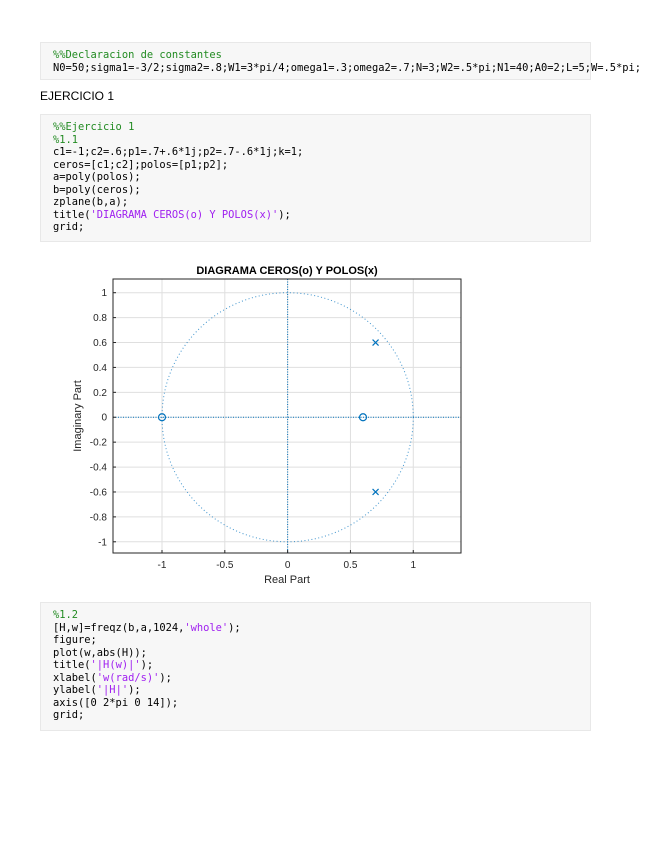 The height and width of the screenshot is (848, 655). I want to click on y-tick-label: -0.8, so click(99, 517).